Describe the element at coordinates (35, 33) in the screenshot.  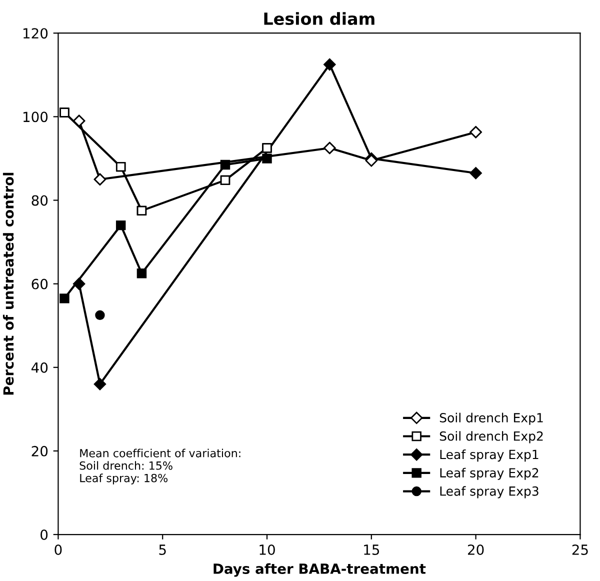
I see `y-tick-label: 120` at that location.